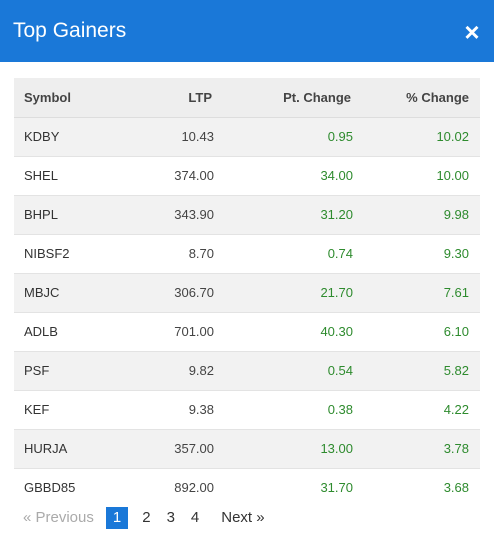 The height and width of the screenshot is (550, 494). I want to click on cell-pt-change: 31.20, so click(283, 215).